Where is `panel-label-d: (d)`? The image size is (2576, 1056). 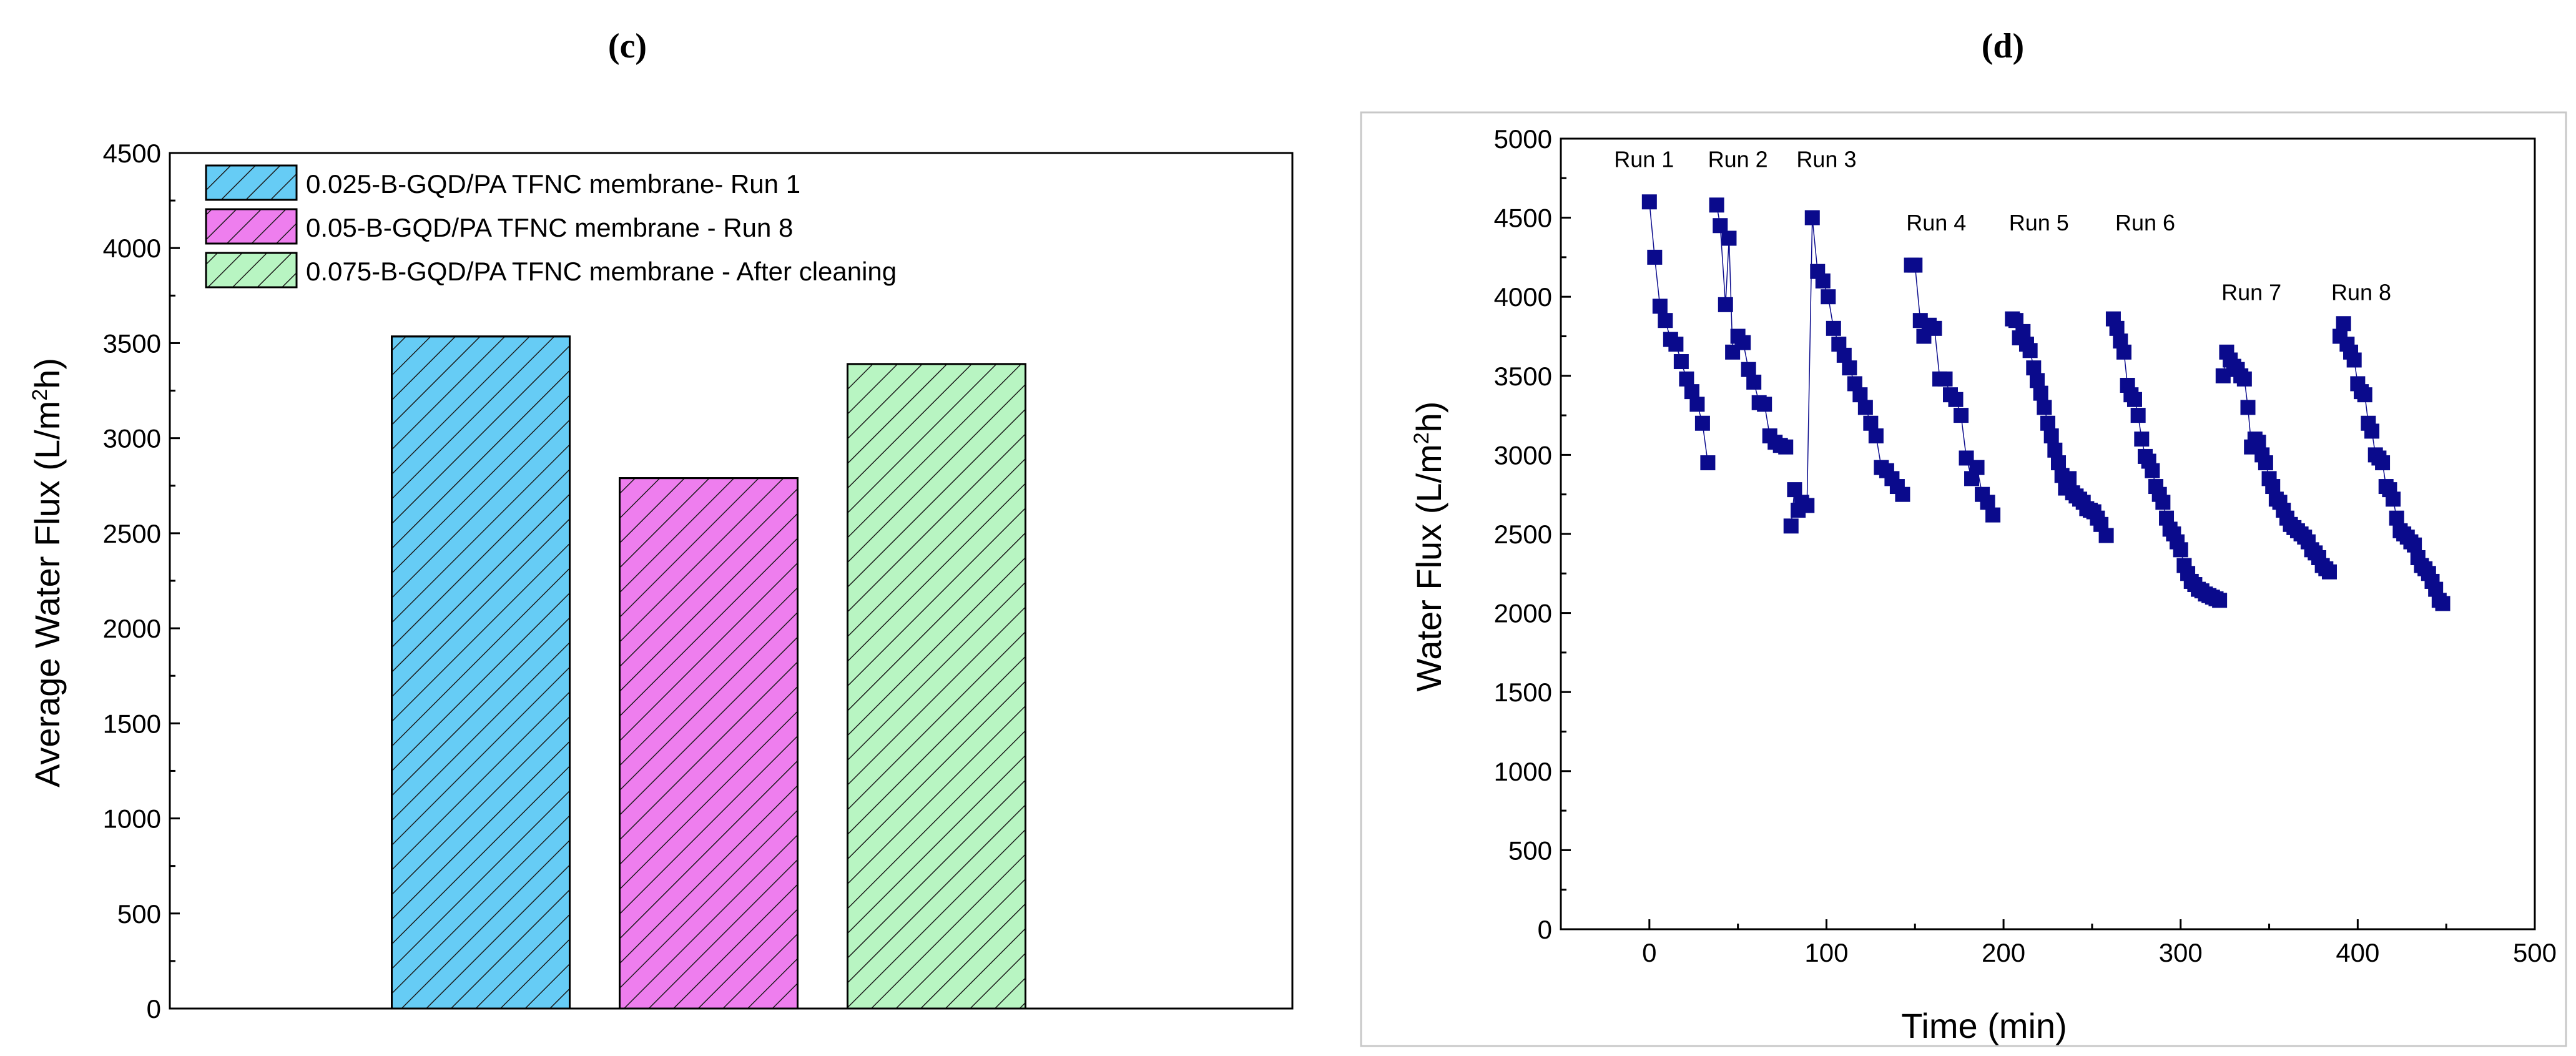
panel-label-d: (d) is located at coordinates (2003, 47).